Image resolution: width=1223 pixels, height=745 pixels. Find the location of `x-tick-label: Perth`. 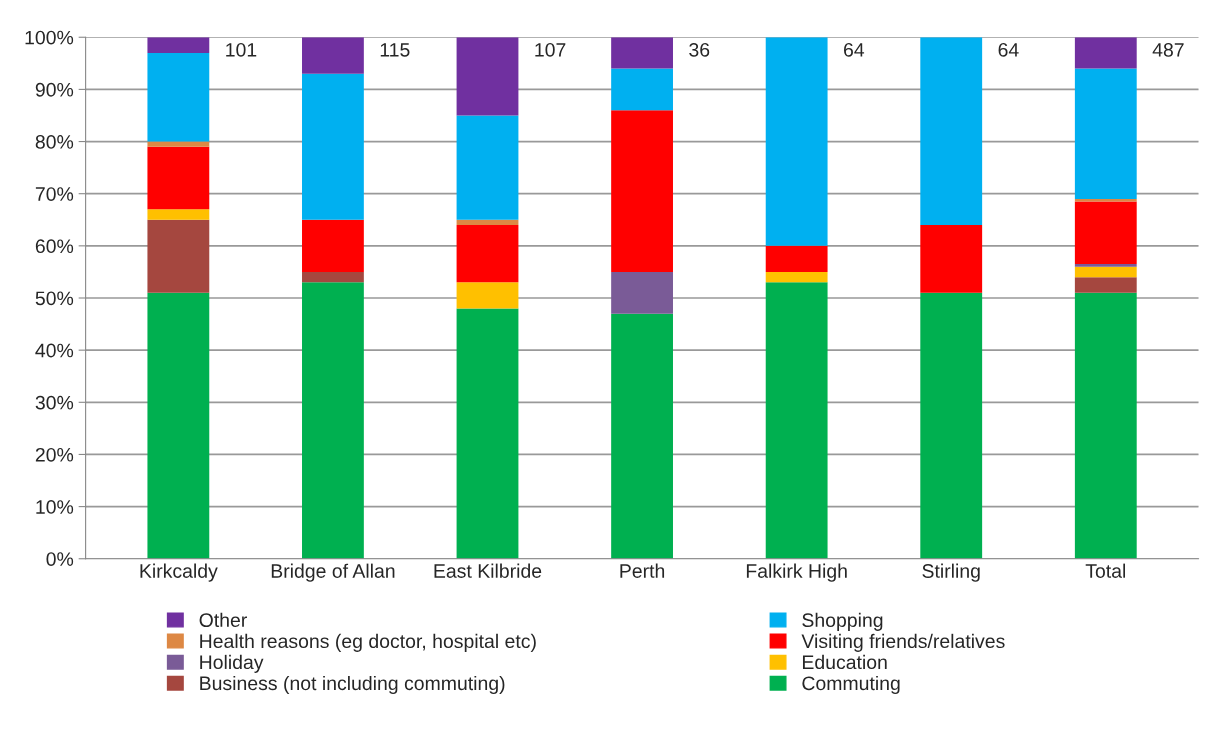

x-tick-label: Perth is located at coordinates (642, 570).